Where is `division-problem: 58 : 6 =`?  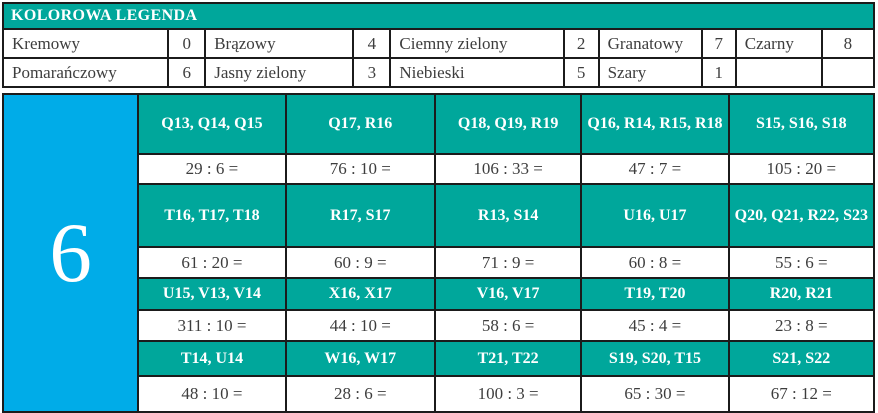
division-problem: 58 : 6 = is located at coordinates (508, 325).